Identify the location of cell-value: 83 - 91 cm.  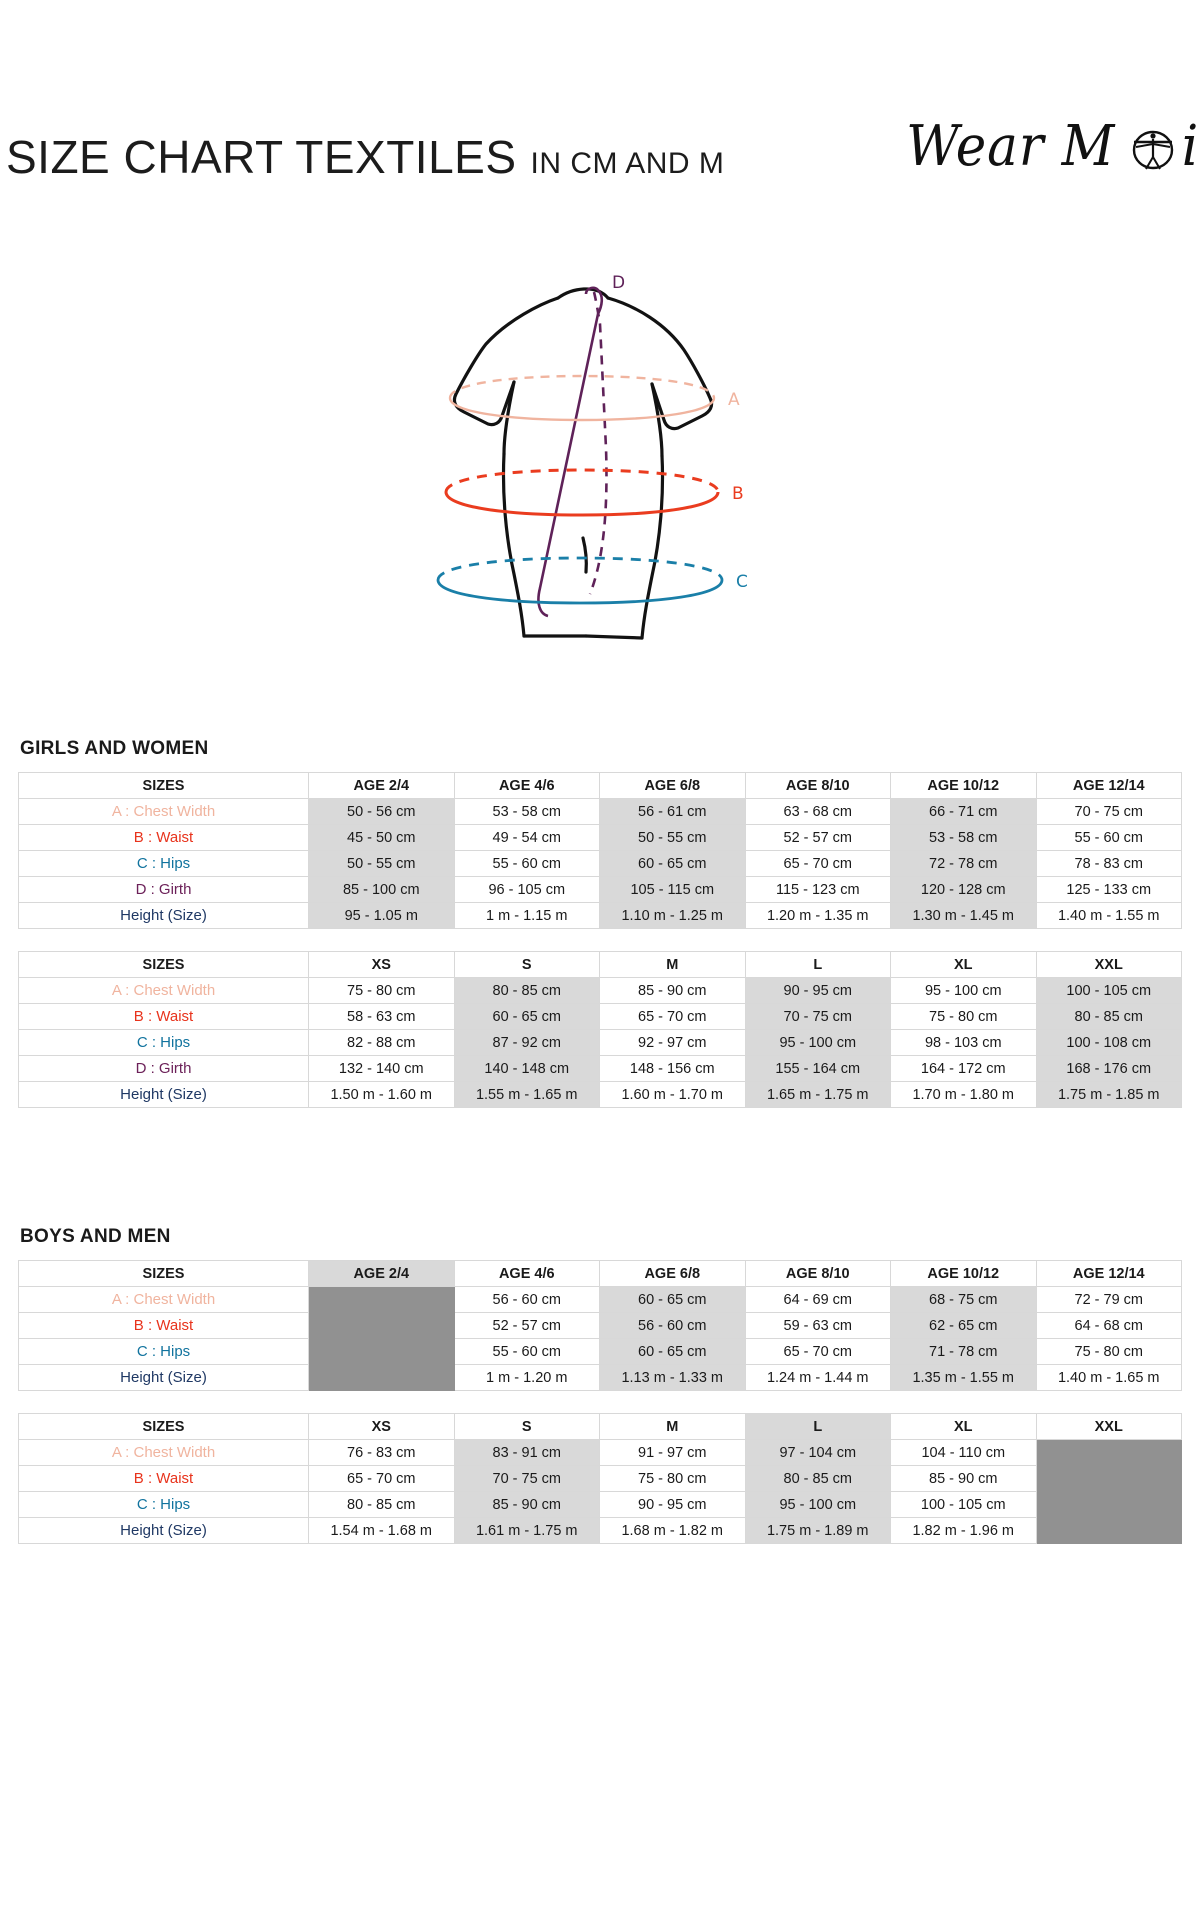
(526, 1452).